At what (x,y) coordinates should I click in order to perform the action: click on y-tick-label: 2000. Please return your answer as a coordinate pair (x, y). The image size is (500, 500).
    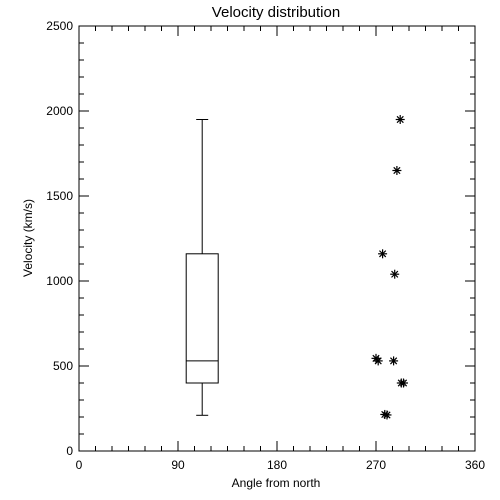
    Looking at the image, I should click on (59, 111).